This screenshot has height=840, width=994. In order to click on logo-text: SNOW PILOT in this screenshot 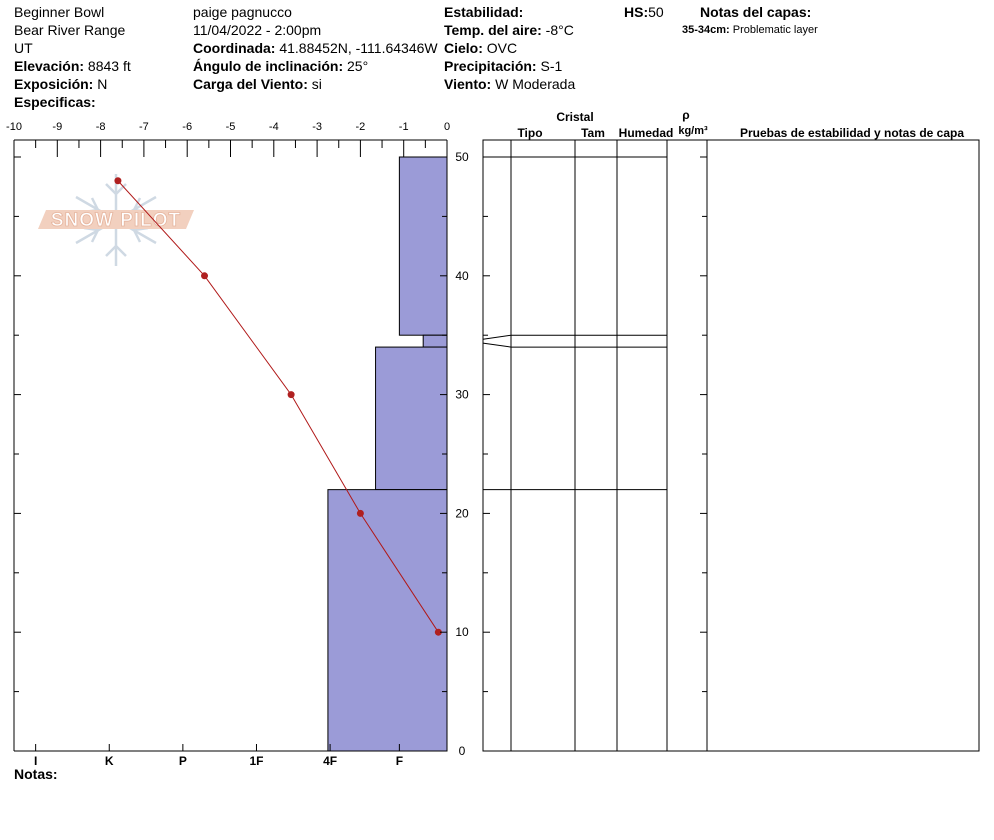, I will do `click(116, 220)`.